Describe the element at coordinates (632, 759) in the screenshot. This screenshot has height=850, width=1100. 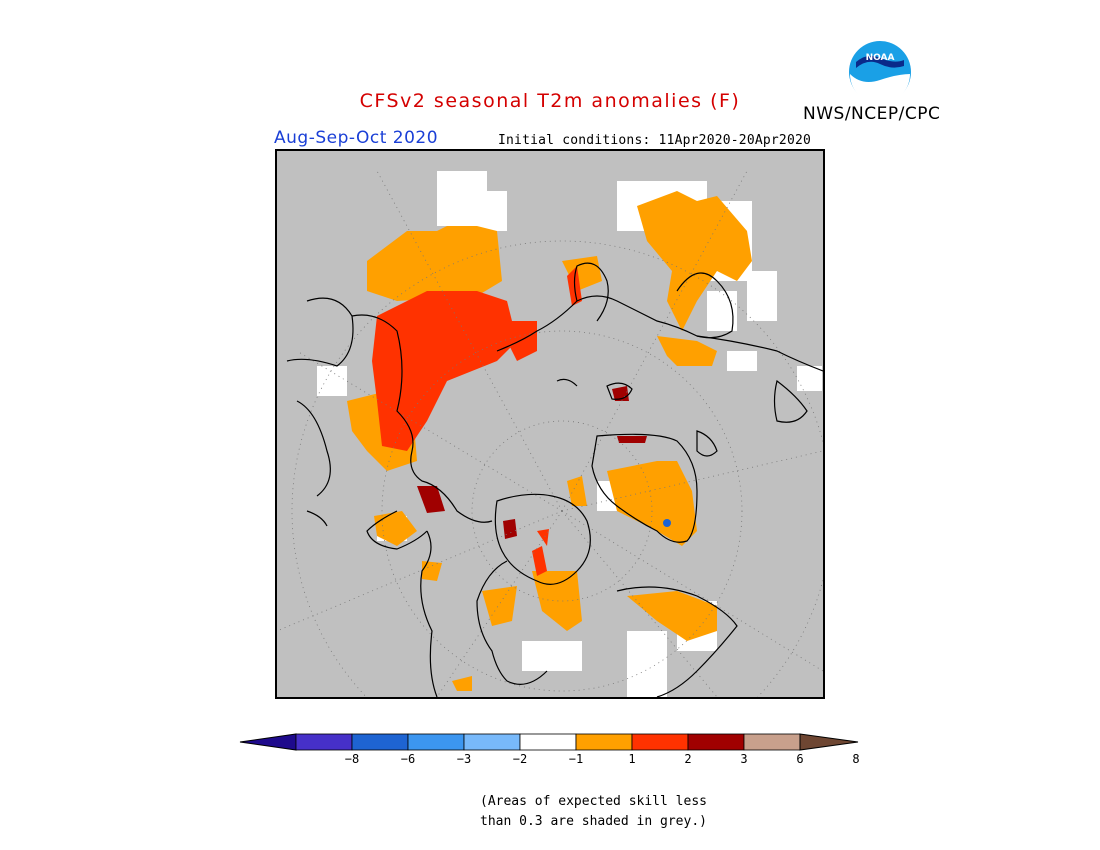
I see `color-scale-tick-label: 1` at that location.